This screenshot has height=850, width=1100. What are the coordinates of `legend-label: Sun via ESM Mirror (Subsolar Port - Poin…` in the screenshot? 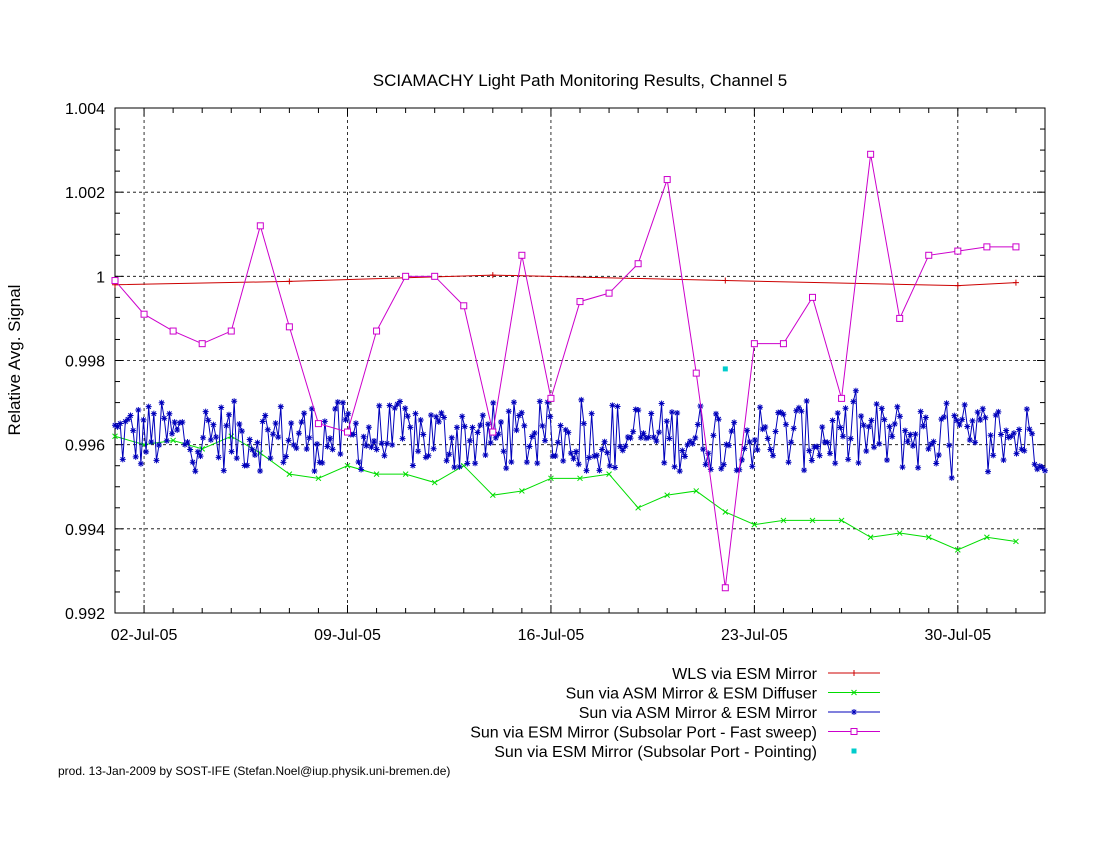 It's located at (655, 752).